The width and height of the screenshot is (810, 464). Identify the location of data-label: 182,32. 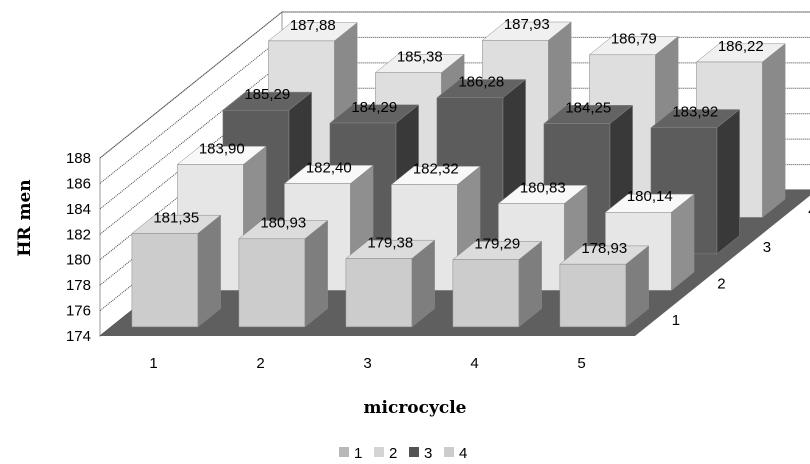
(436, 169).